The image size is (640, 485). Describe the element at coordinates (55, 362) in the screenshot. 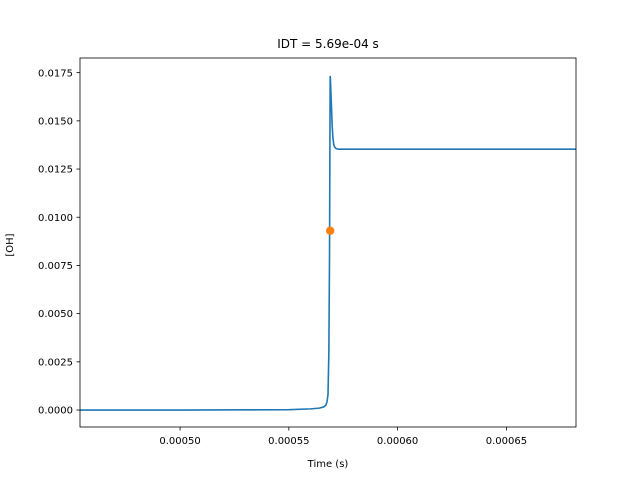

I see `y-tick-label: 0.0025` at that location.